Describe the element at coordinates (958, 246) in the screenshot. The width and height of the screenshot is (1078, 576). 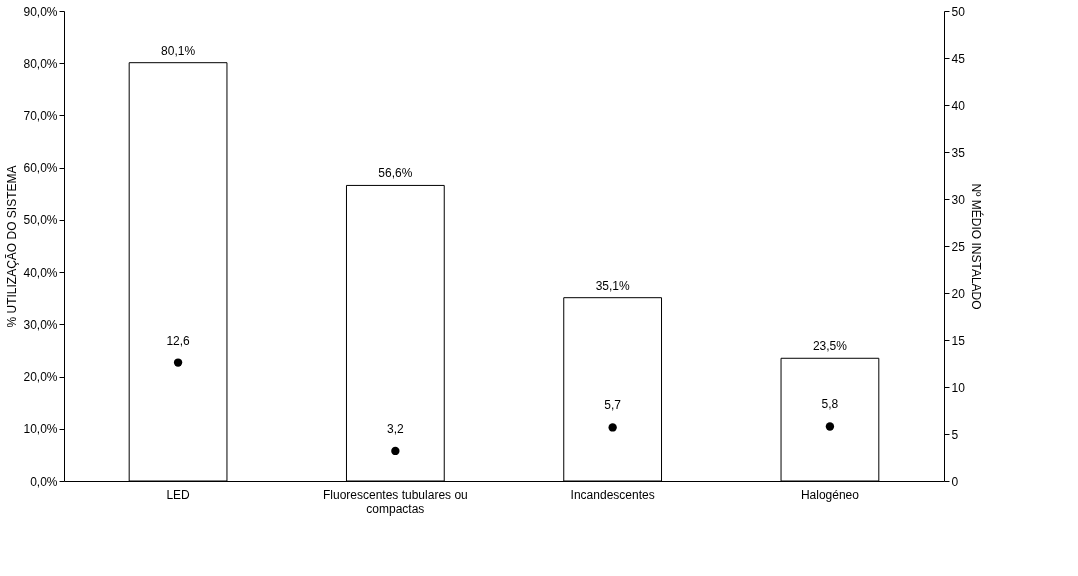
I see `y2-tick-label: 25` at that location.